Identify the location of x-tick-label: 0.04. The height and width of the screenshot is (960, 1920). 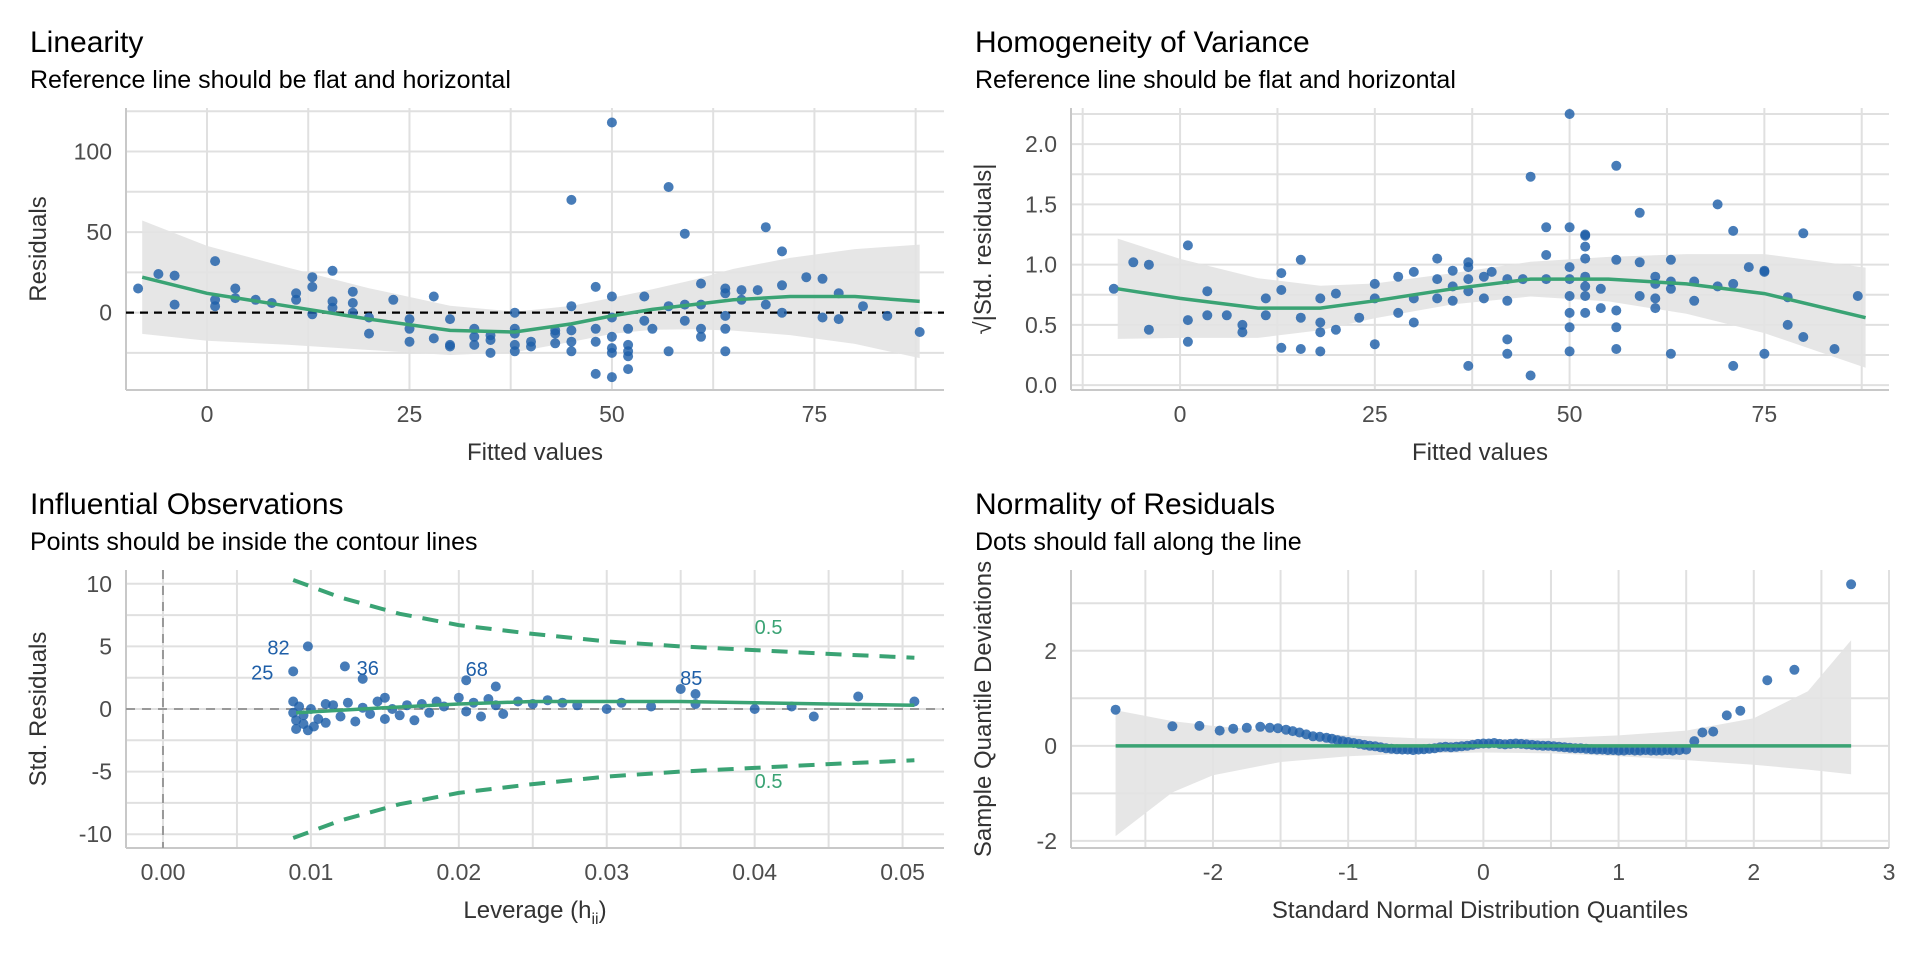
(754, 872).